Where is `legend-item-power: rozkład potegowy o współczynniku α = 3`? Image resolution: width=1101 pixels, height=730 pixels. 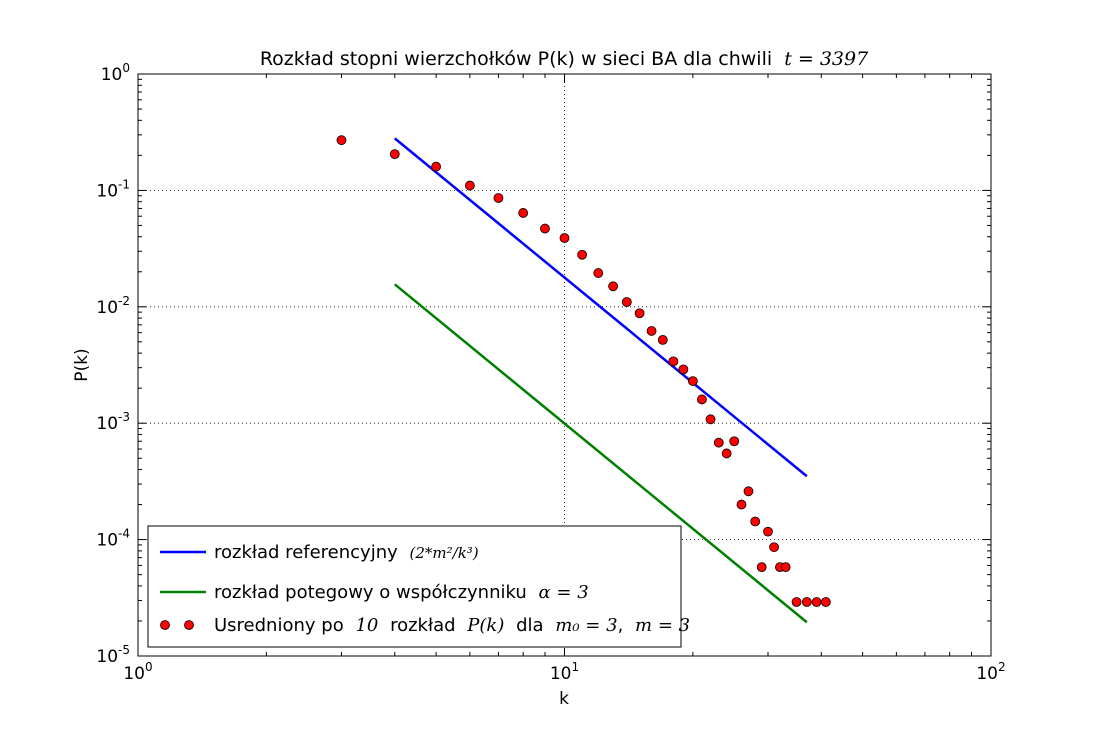 legend-item-power: rozkład potegowy o współczynniku α = 3 is located at coordinates (401, 592).